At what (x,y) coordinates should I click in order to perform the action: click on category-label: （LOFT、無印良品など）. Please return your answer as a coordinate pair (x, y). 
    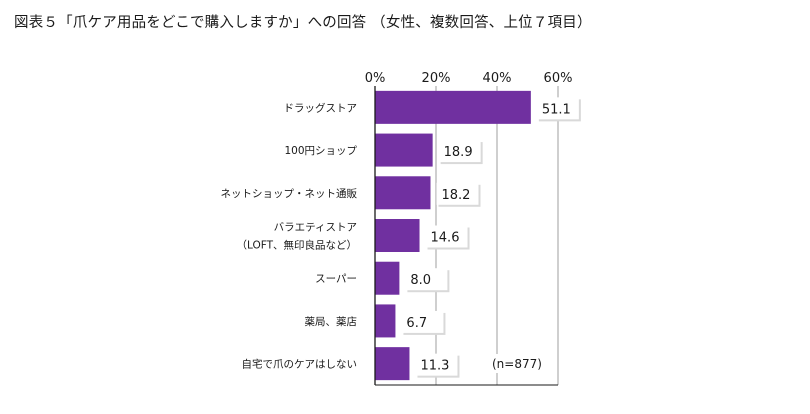
    Looking at the image, I should click on (296, 245).